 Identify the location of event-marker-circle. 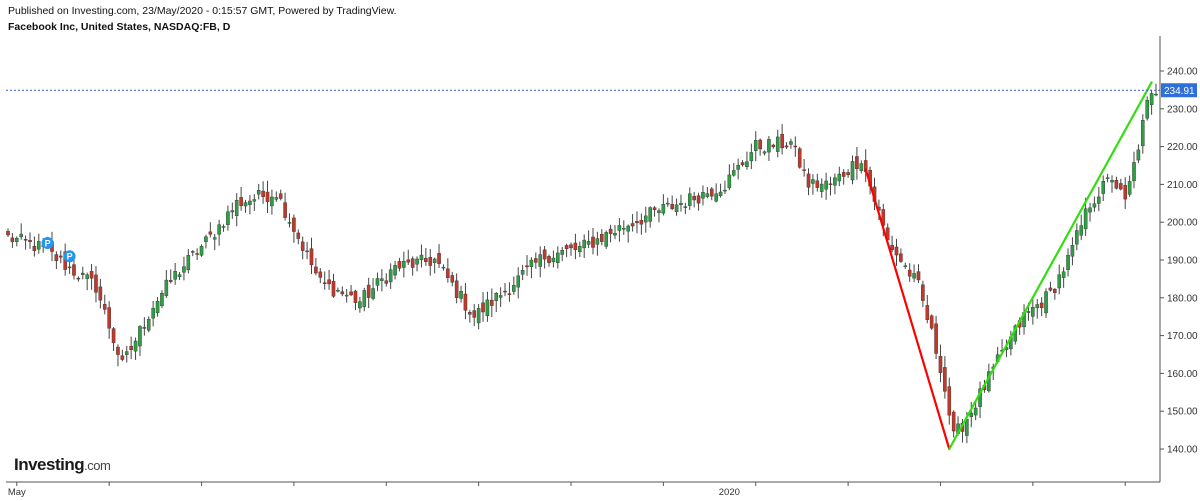
(47, 242).